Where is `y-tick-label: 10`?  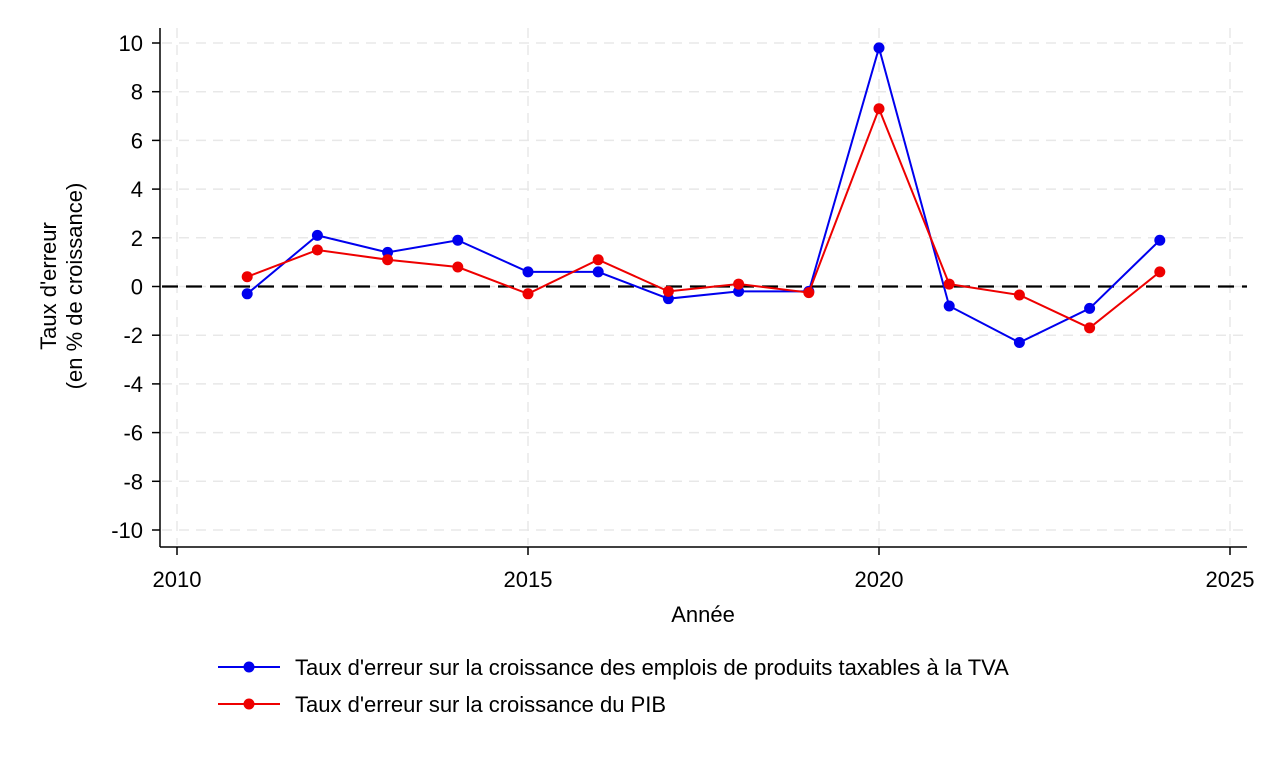 y-tick-label: 10 is located at coordinates (131, 43).